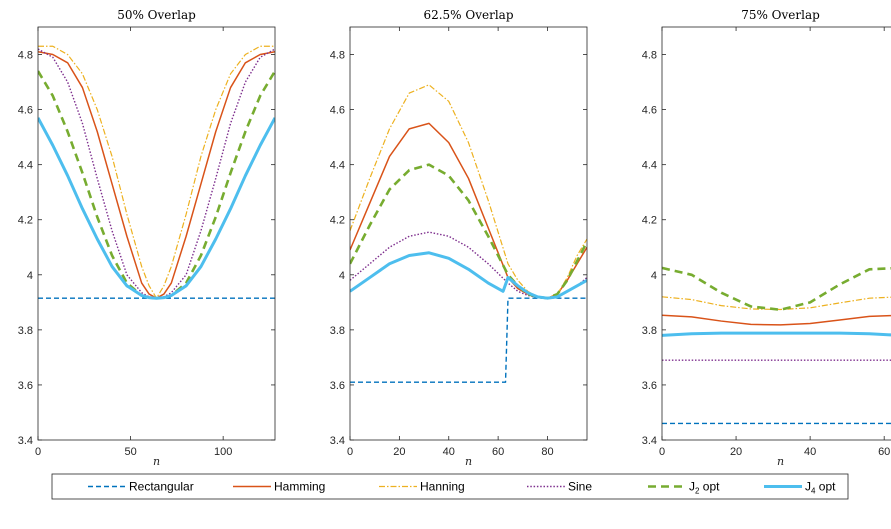 This screenshot has height=529, width=891. Describe the element at coordinates (161, 487) in the screenshot. I see `legend-label: Rectangular` at that location.